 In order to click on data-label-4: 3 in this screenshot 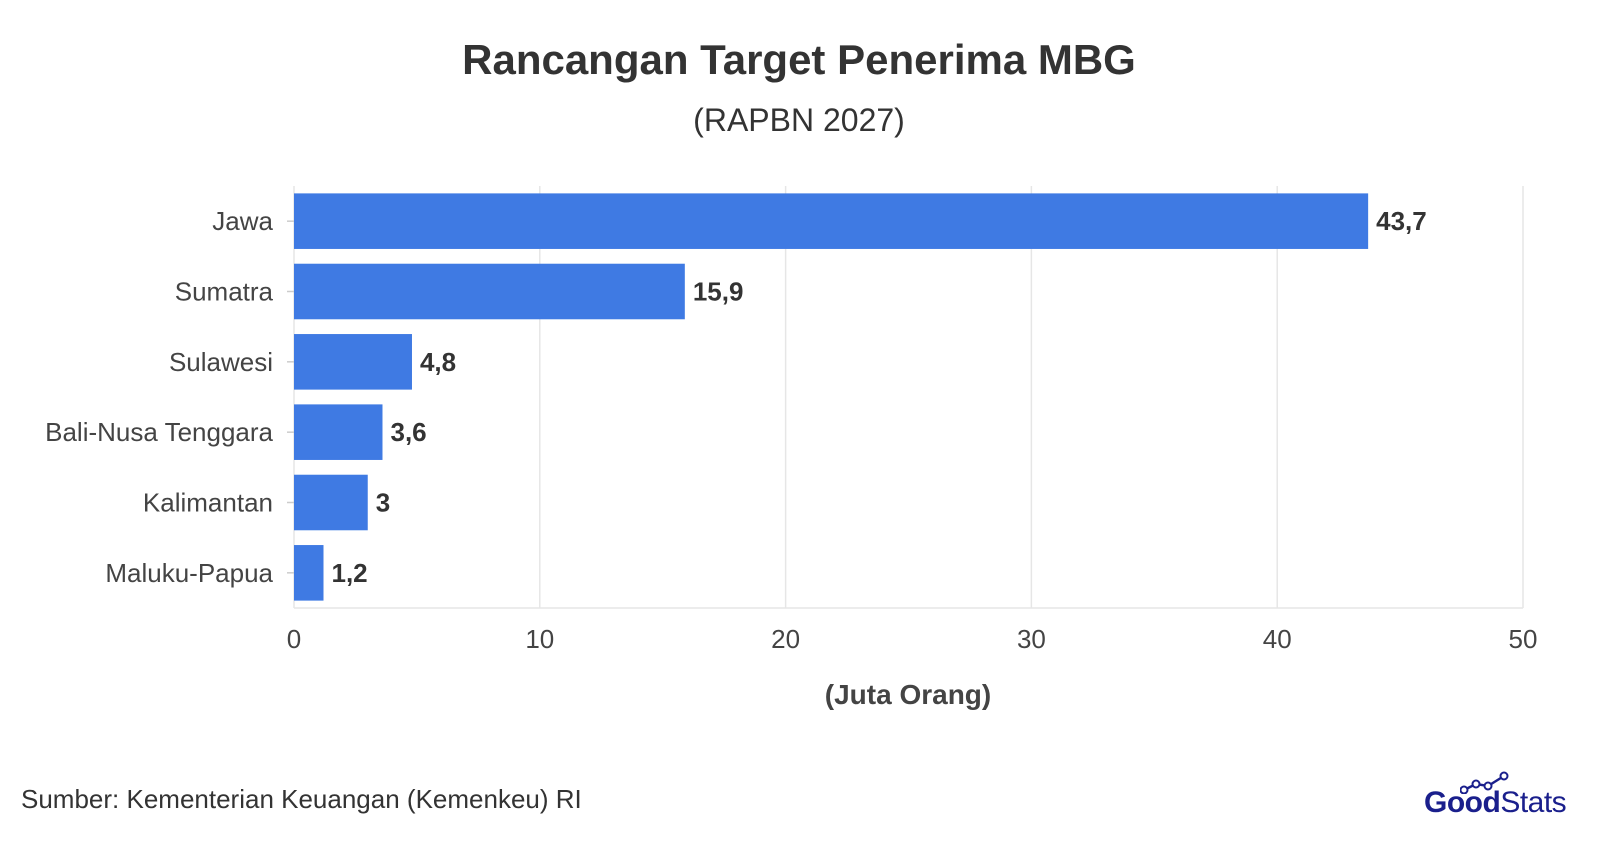, I will do `click(383, 503)`.